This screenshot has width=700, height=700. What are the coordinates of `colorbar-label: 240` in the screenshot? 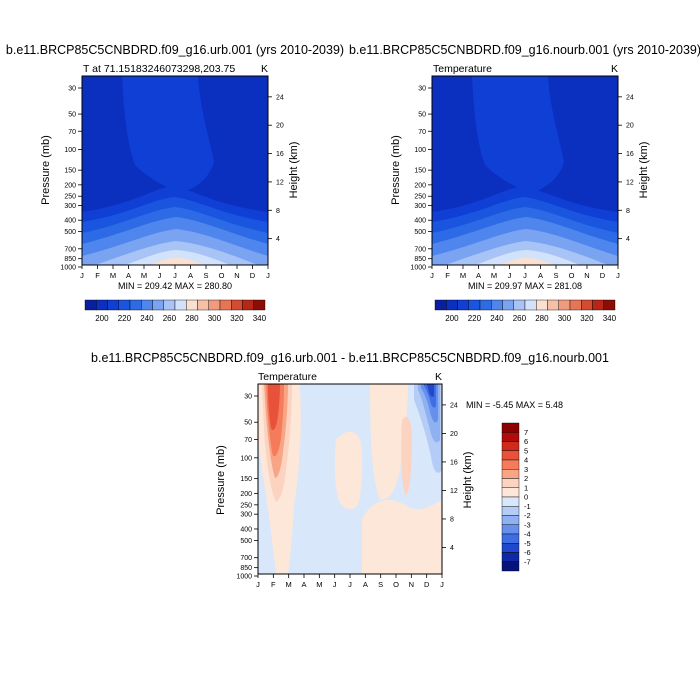 It's located at (497, 318).